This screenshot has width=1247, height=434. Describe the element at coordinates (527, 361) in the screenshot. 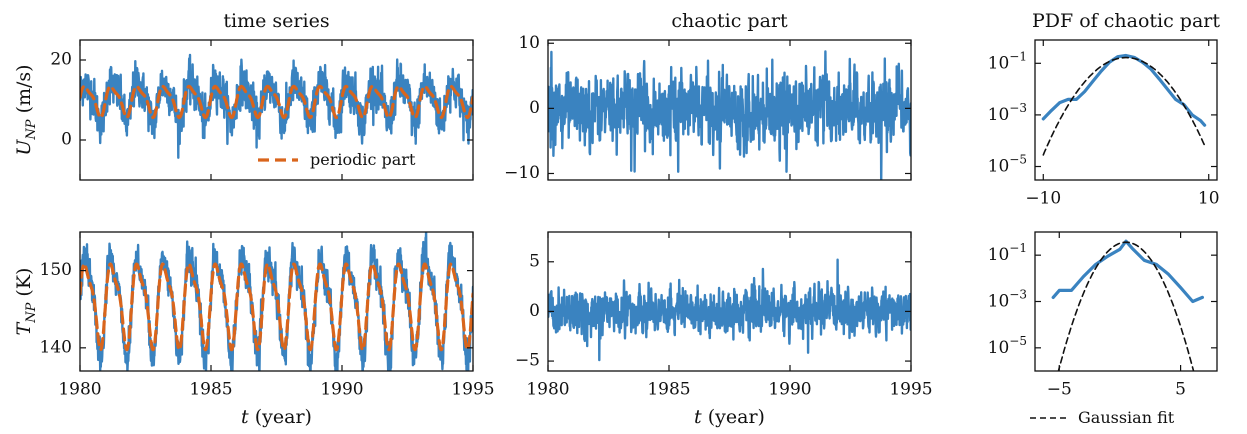

I see `y-tick-label: −5` at that location.